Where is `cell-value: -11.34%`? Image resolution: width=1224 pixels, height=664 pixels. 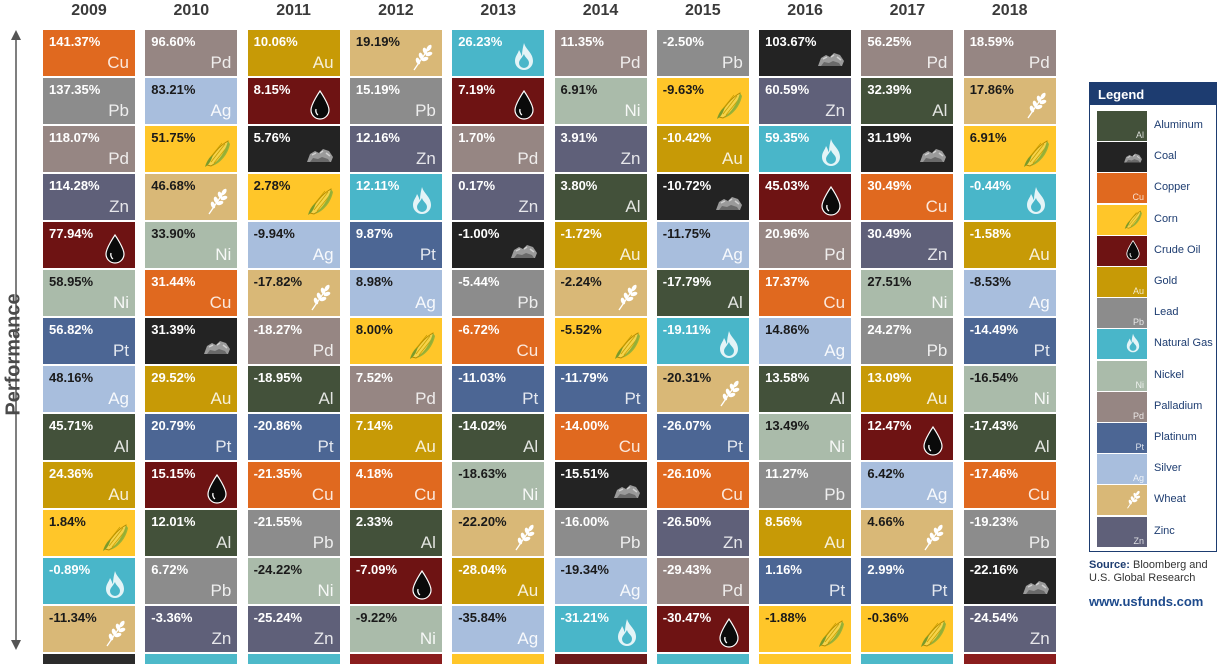 cell-value: -11.34% is located at coordinates (73, 617).